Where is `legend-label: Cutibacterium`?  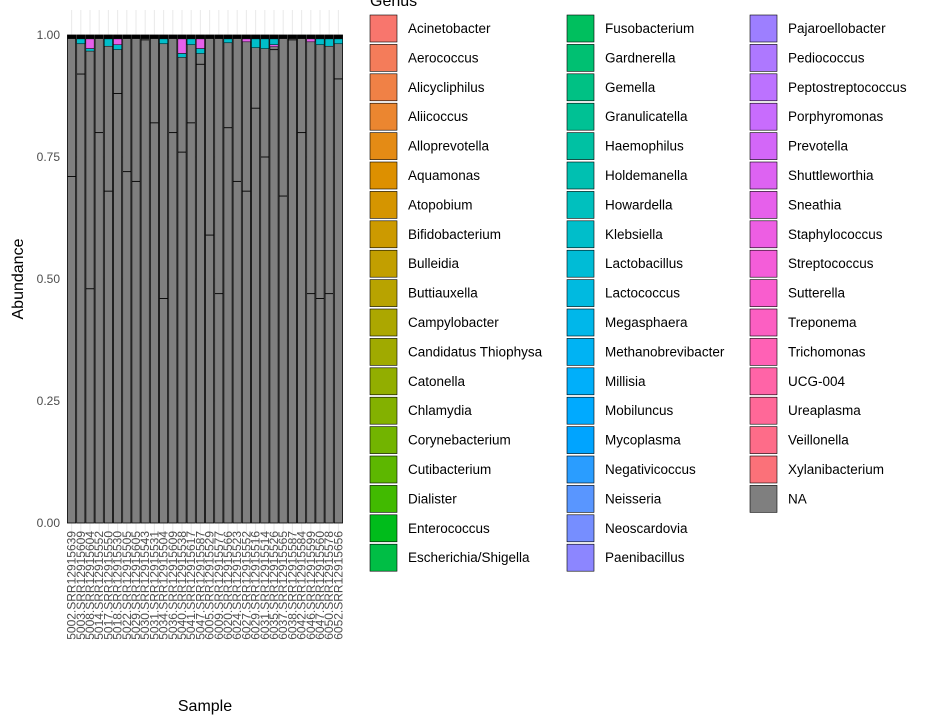 legend-label: Cutibacterium is located at coordinates (449, 469).